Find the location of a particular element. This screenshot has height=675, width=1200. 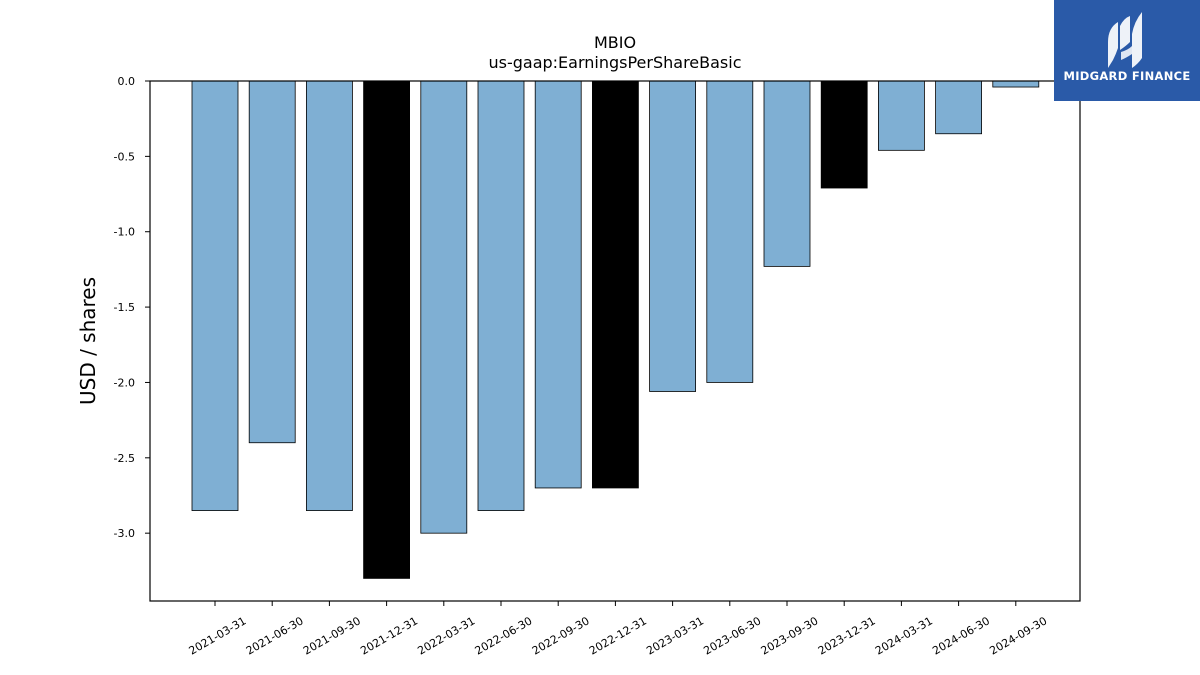

x-tick-label: 2022-12-31 is located at coordinates (618, 635).